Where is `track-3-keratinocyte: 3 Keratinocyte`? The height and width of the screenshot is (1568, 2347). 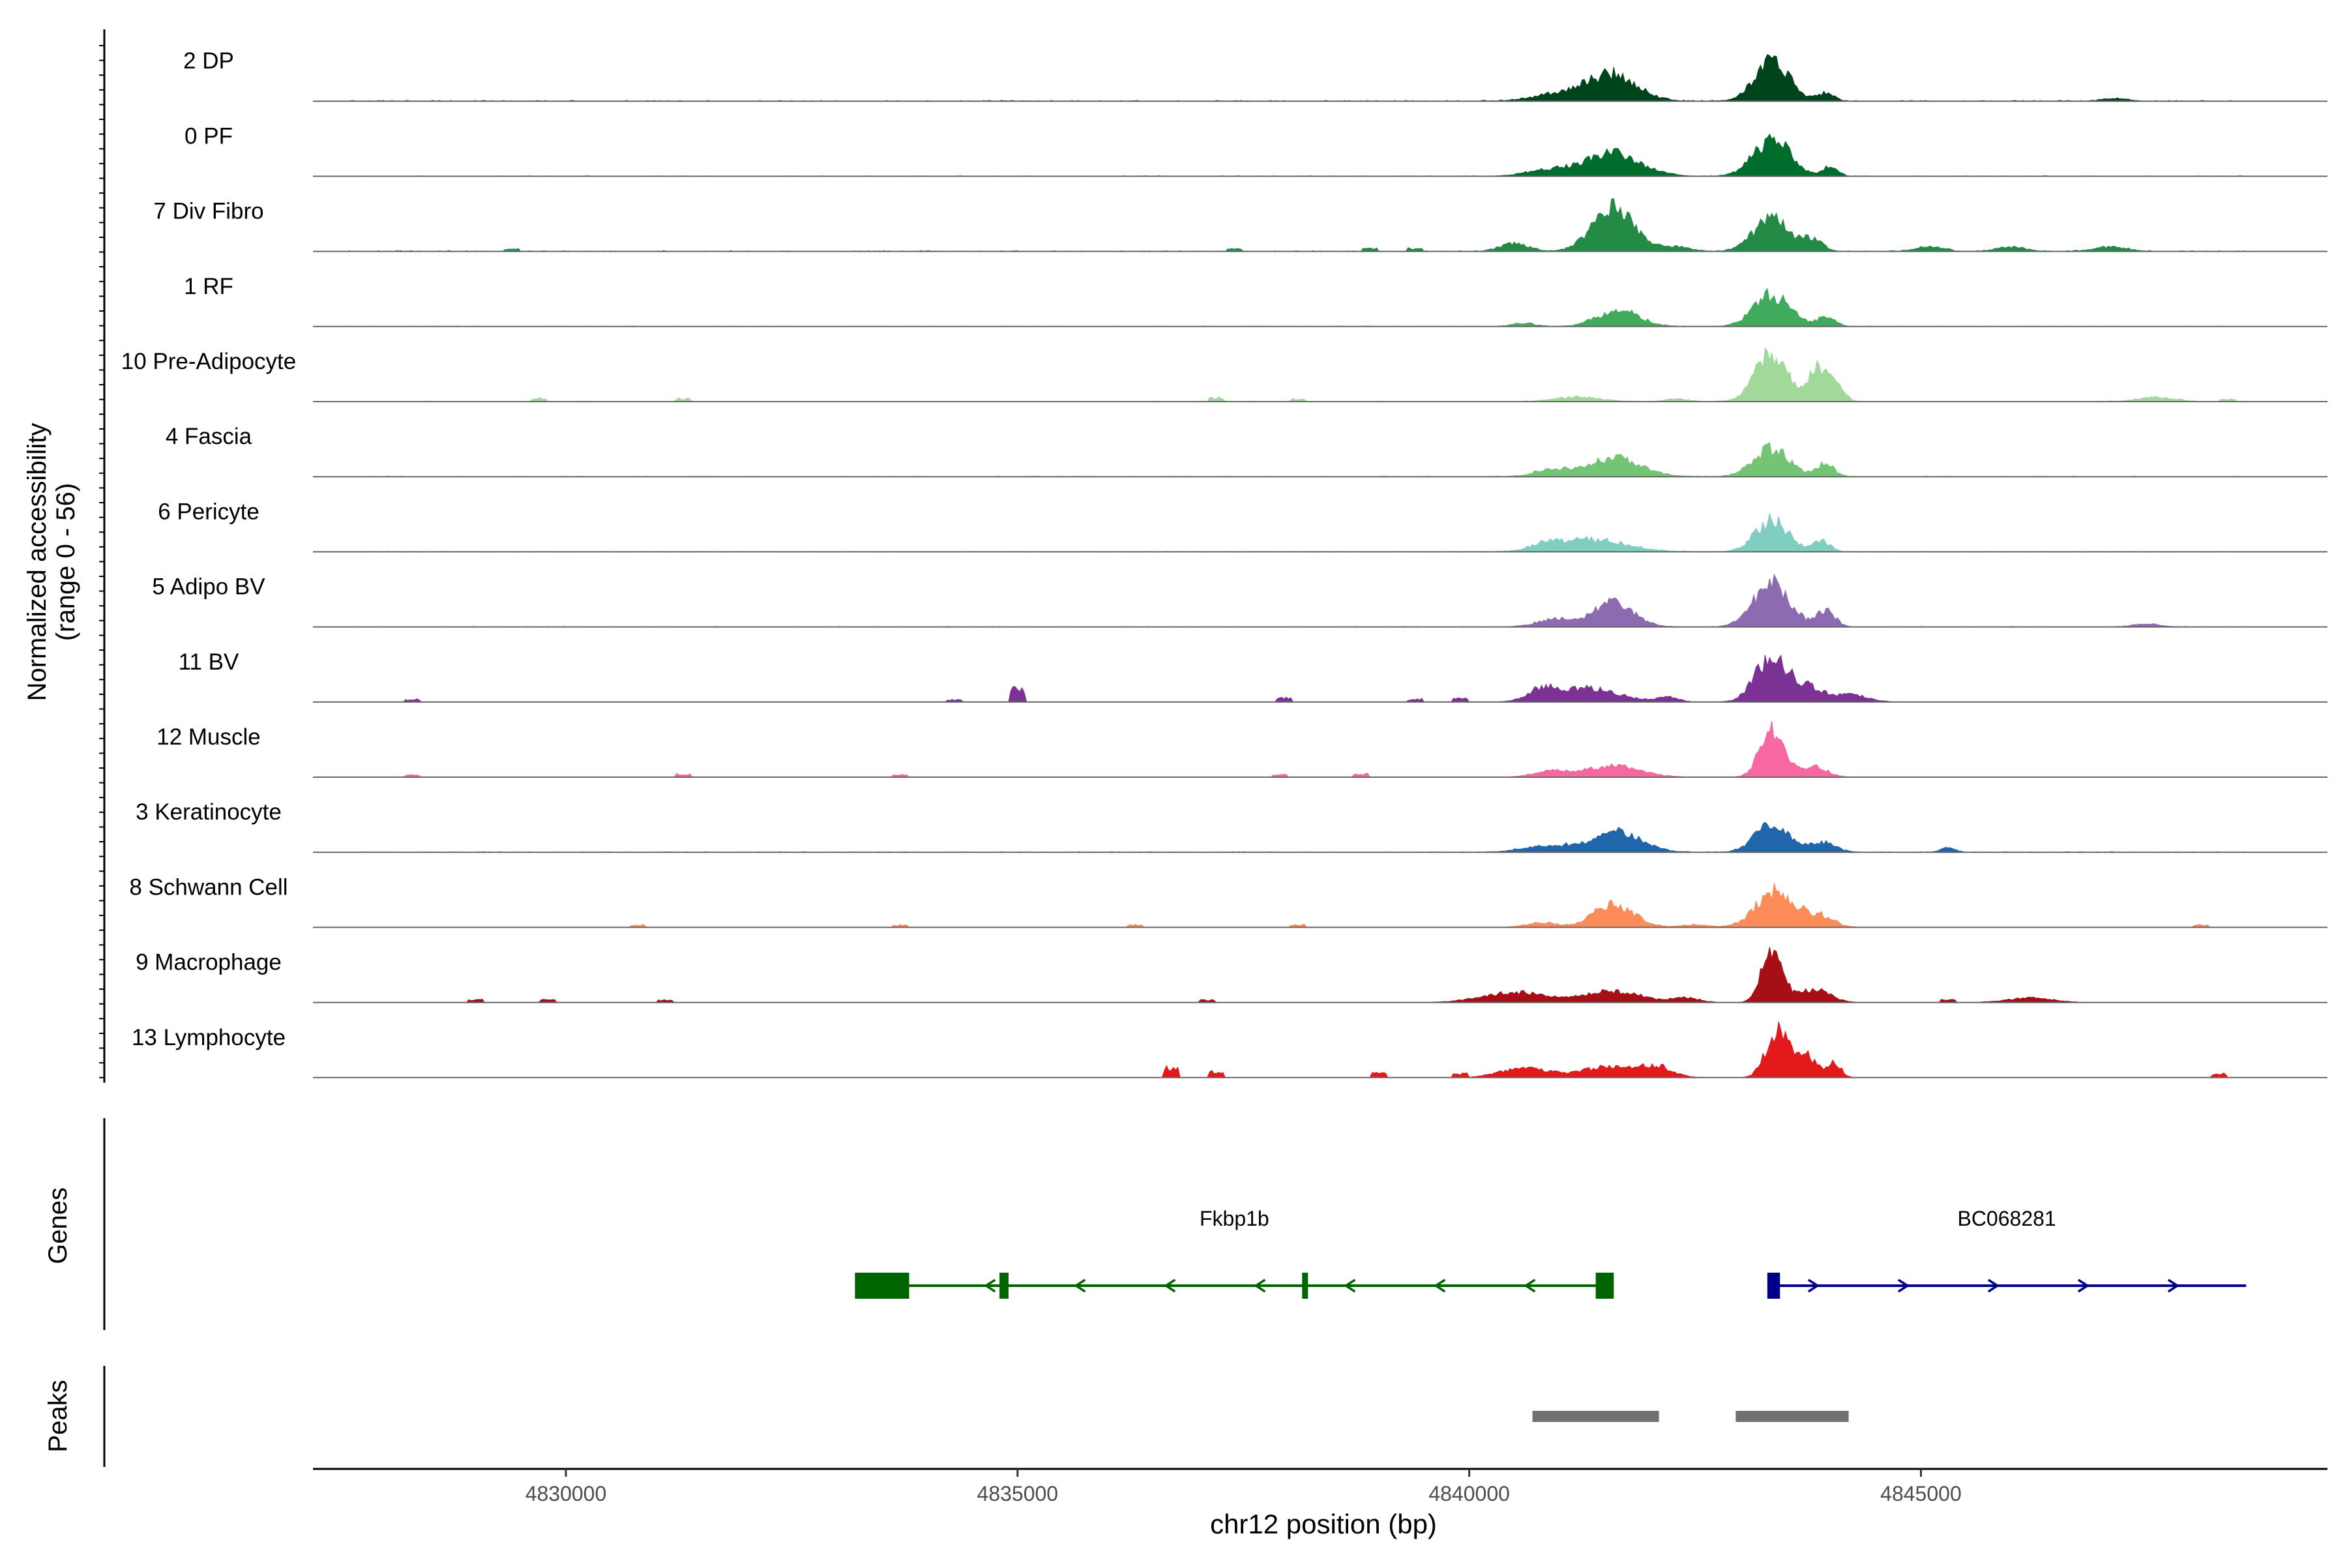
track-3-keratinocyte: 3 Keratinocyte is located at coordinates (1231, 826).